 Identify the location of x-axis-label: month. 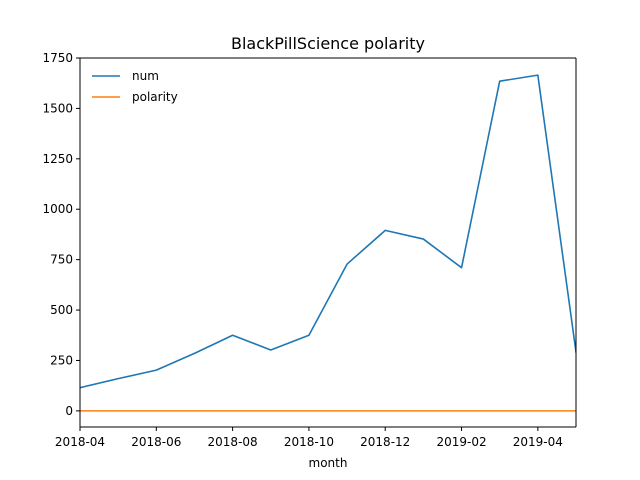
(328, 463).